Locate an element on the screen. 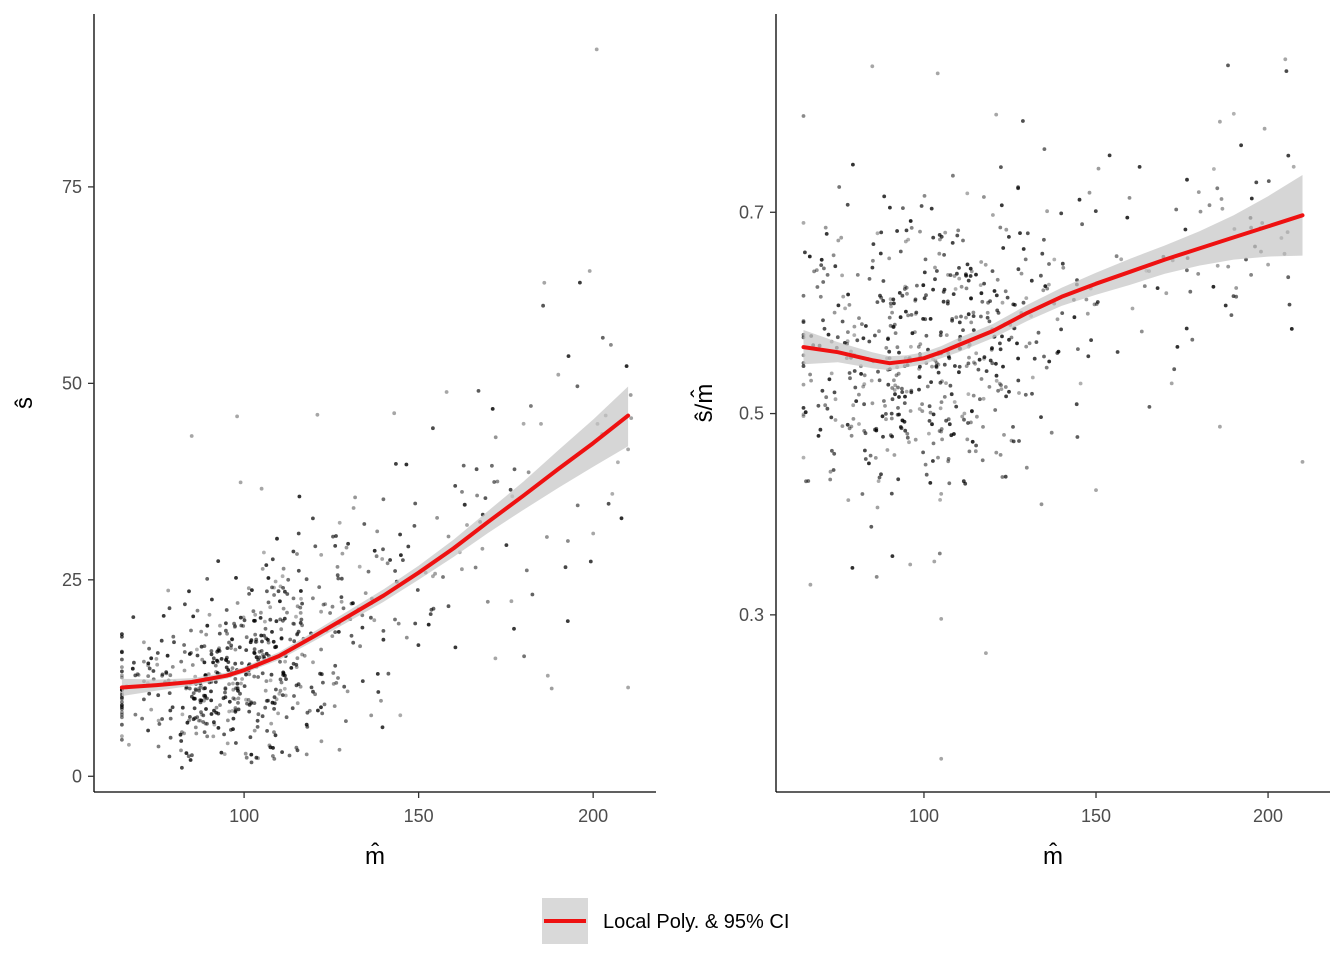 This screenshot has height=965, width=1344. local-poly-line is located at coordinates (375, 551).